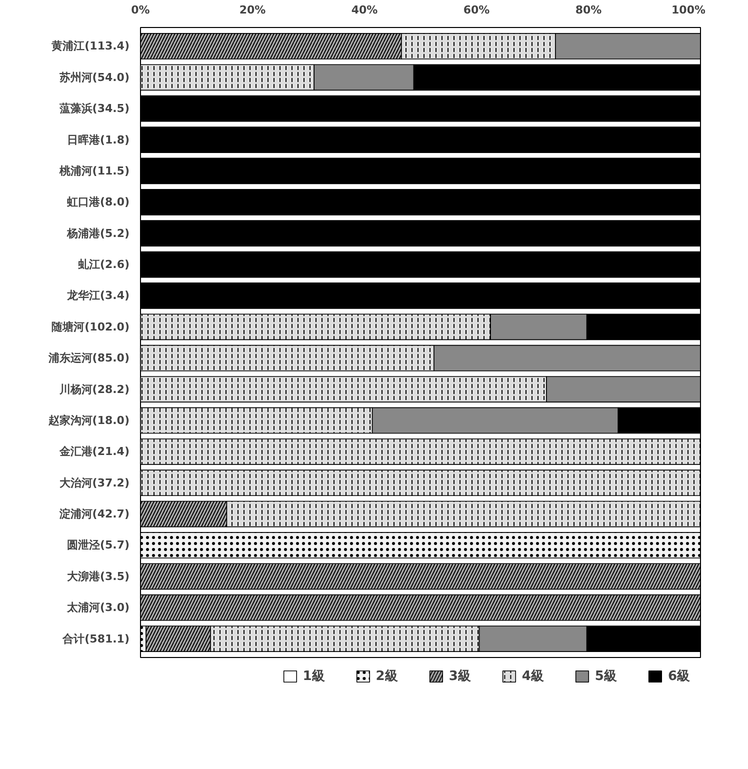 This screenshot has height=769, width=748. What do you see at coordinates (313, 676) in the screenshot?
I see `legend-label: 1級` at bounding box center [313, 676].